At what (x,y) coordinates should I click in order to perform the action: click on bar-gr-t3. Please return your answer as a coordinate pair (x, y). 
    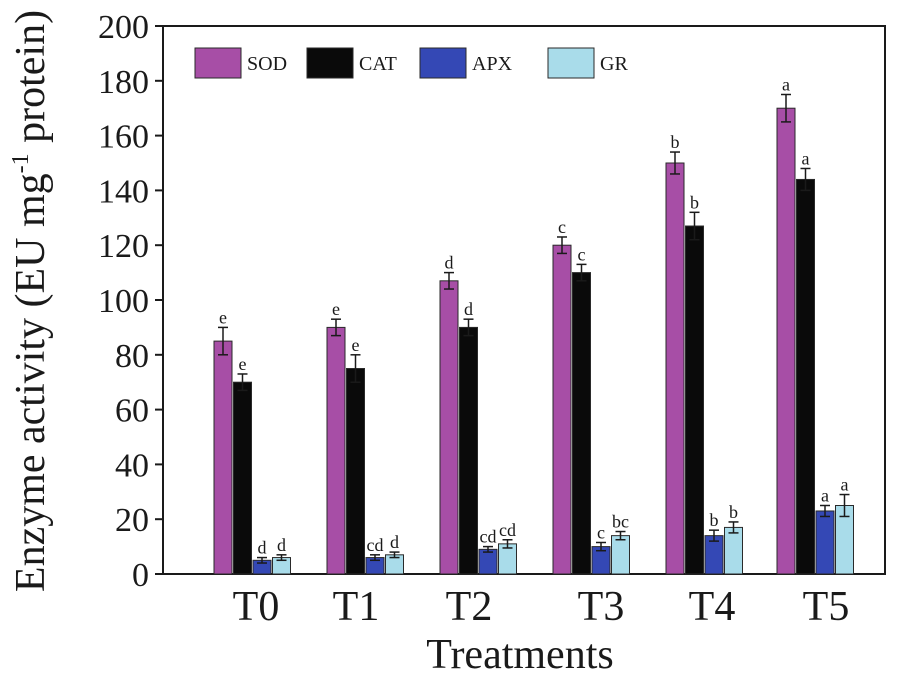
    Looking at the image, I should click on (620, 555).